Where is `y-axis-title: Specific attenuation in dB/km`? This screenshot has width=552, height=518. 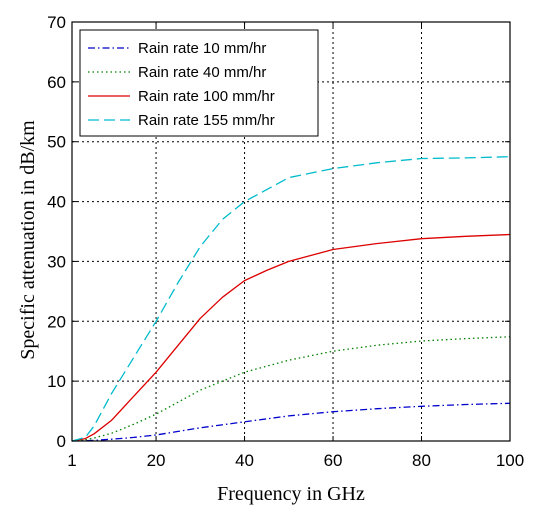
y-axis-title: Specific attenuation in dB/km is located at coordinates (28, 240).